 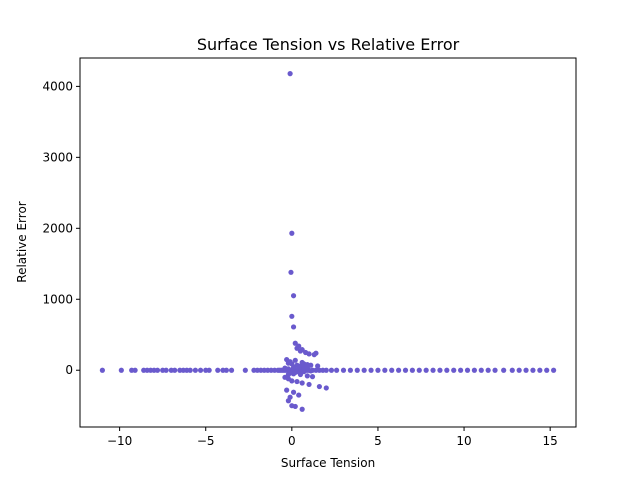 I want to click on y-tick-label: 4000, so click(x=57, y=86).